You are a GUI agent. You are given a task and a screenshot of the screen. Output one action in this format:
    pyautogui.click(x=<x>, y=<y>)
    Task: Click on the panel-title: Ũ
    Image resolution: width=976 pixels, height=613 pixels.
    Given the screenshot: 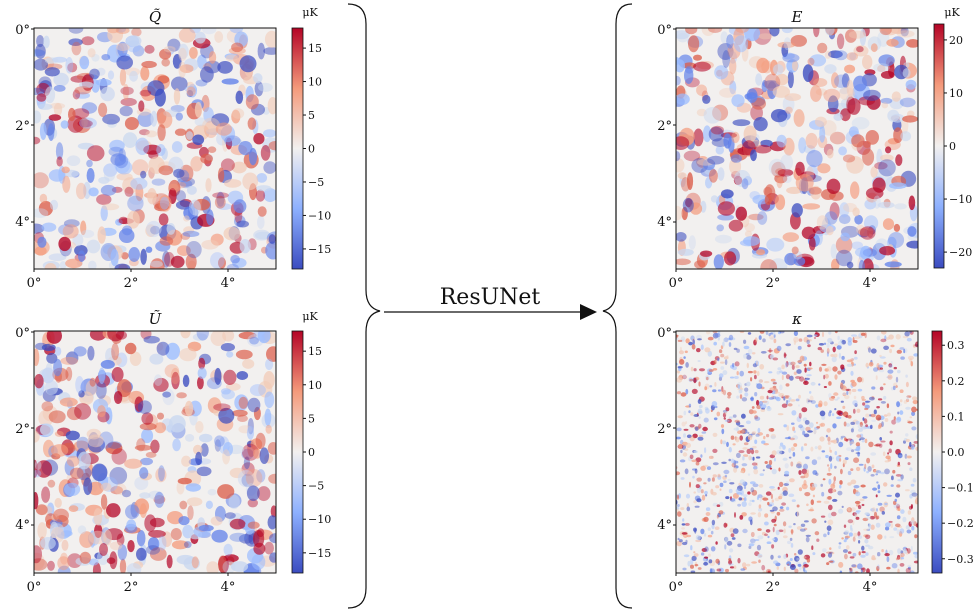 What is the action you would take?
    pyautogui.click(x=156, y=319)
    